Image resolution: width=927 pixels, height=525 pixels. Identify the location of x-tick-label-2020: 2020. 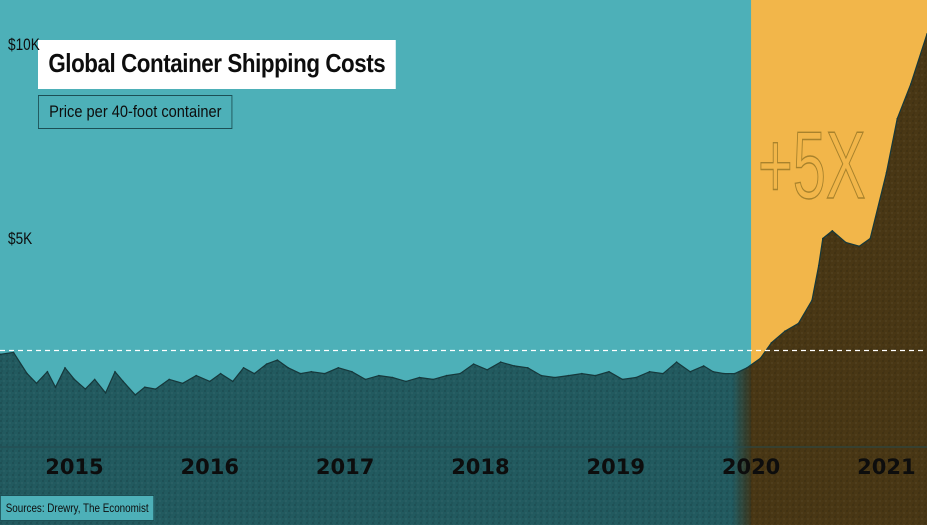
(751, 467).